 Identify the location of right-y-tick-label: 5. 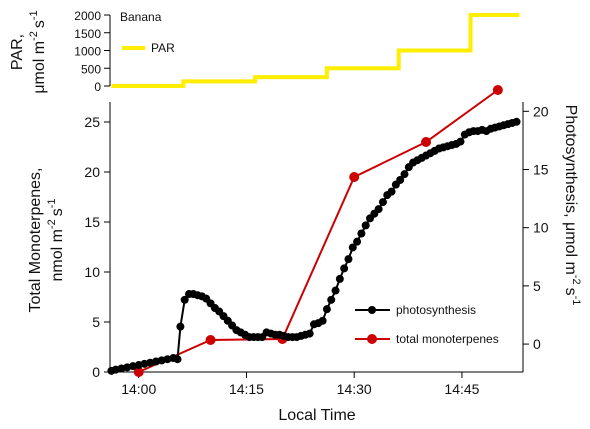
(537, 286).